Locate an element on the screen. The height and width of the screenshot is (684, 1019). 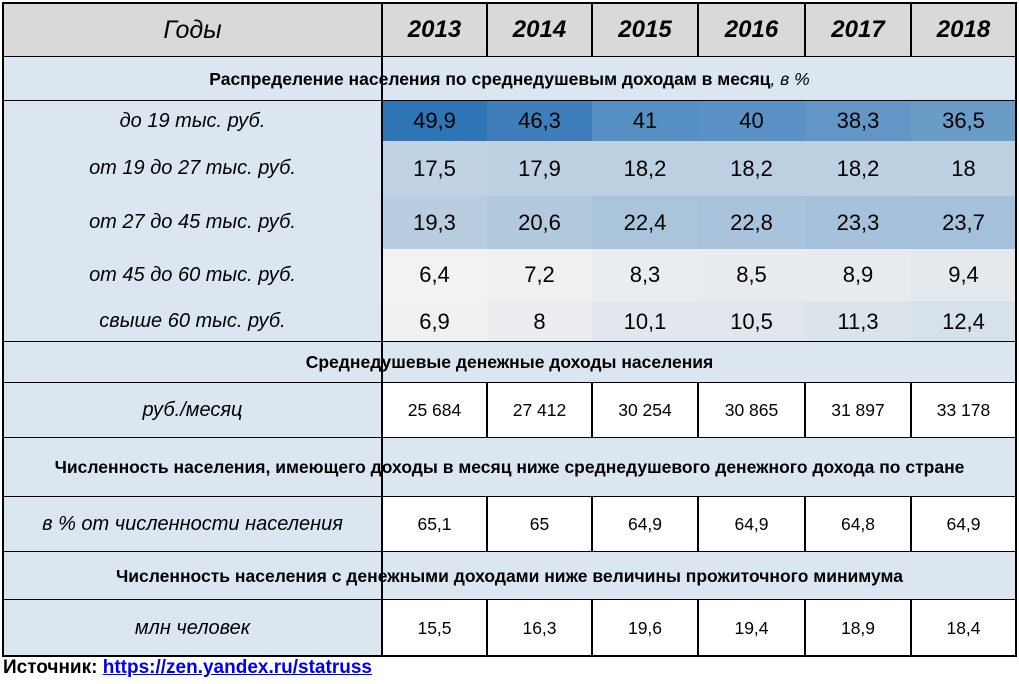
header-year: 2017 is located at coordinates (858, 30).